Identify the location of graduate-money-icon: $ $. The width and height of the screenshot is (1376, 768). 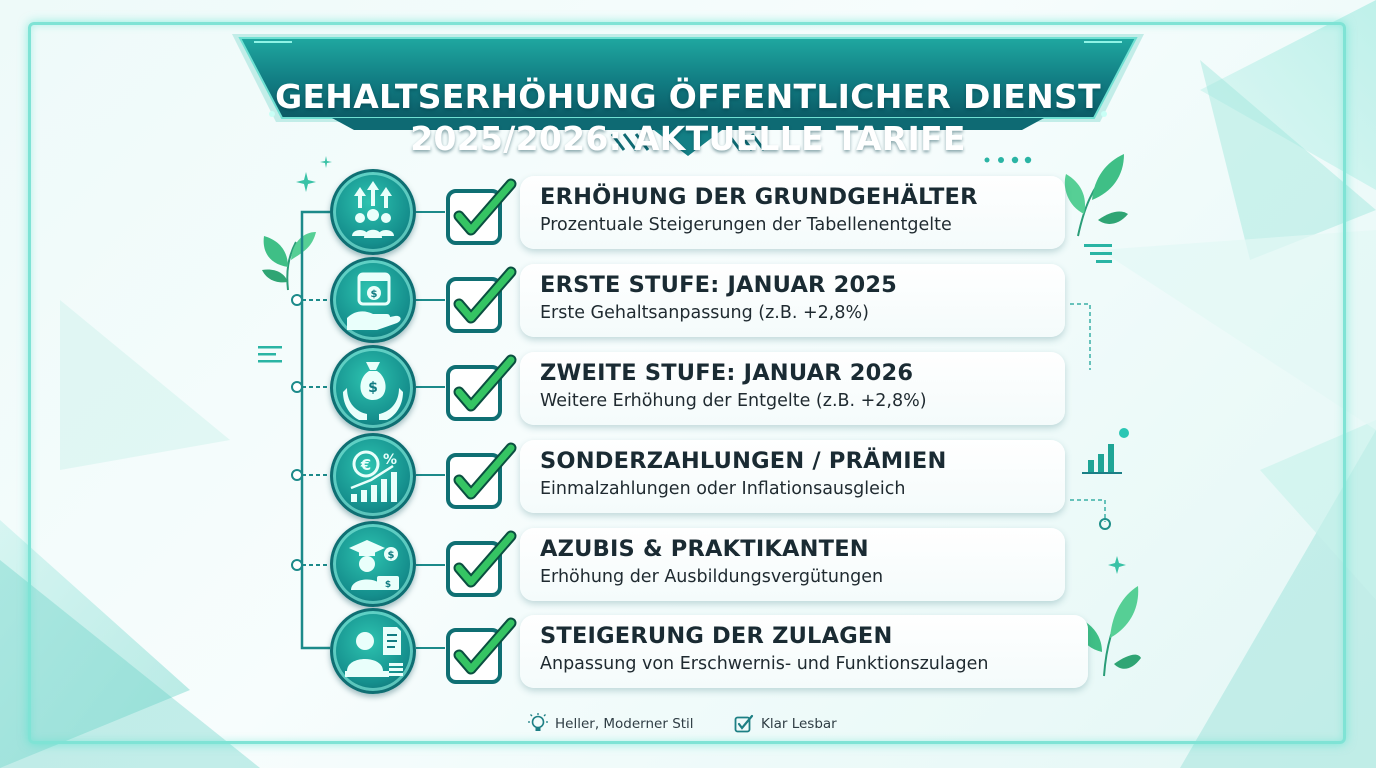
(373, 564).